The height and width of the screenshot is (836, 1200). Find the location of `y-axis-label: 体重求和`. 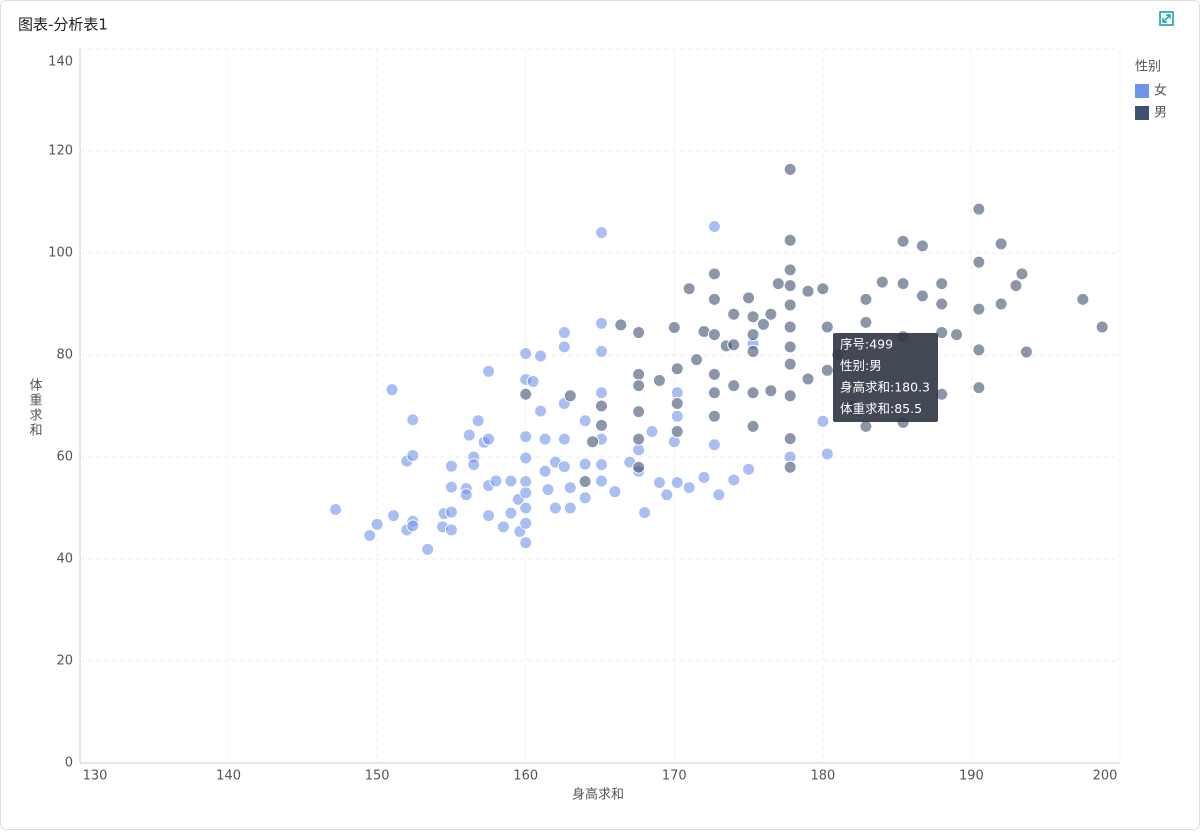

y-axis-label: 体重求和 is located at coordinates (35, 408).